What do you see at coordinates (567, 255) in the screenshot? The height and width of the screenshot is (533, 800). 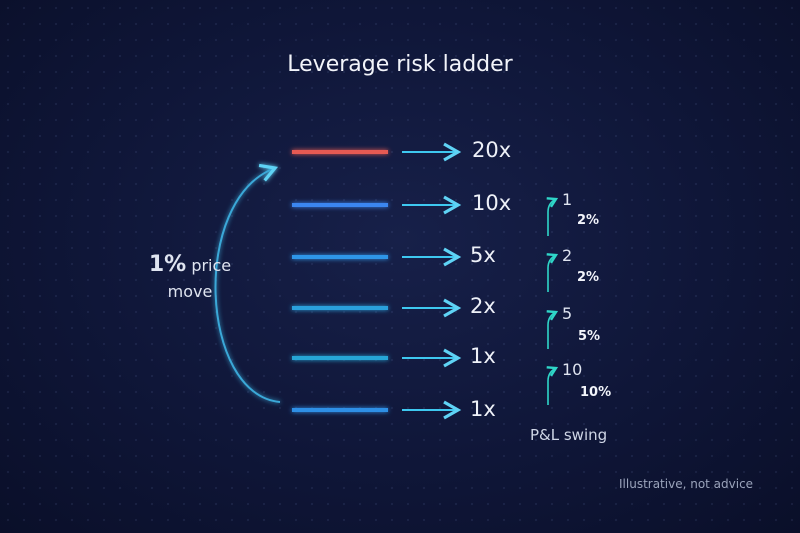 I see `pnl-multiplier: 2` at bounding box center [567, 255].